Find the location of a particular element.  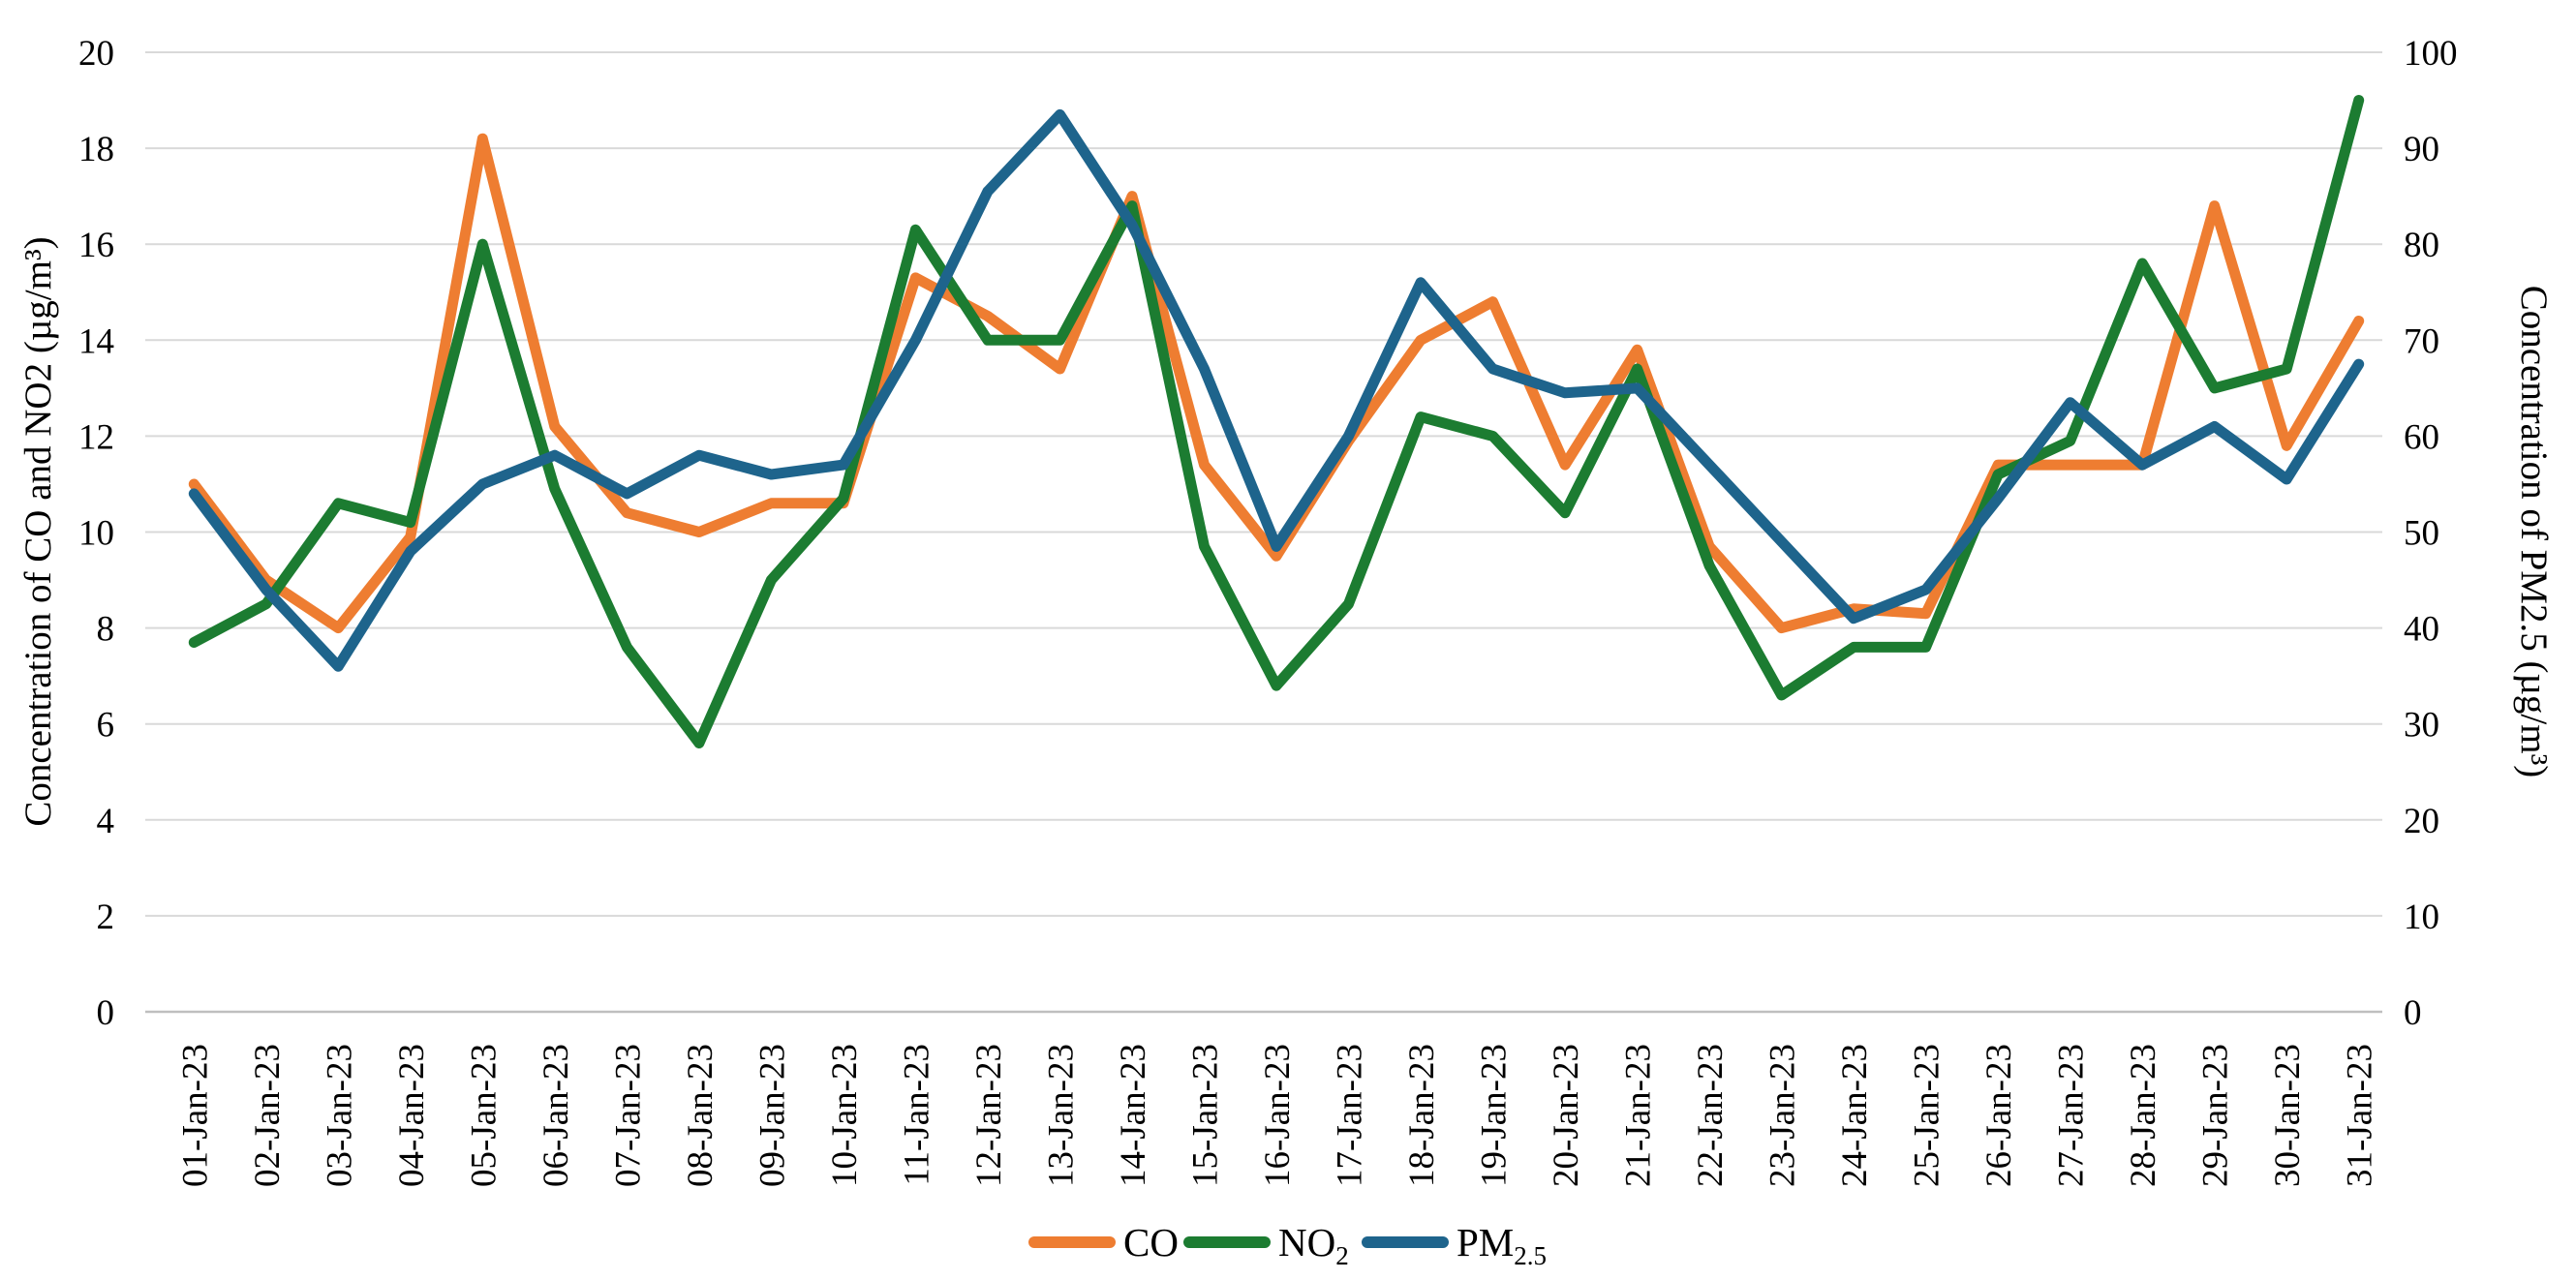

legend: CO NO2 PM2.5 is located at coordinates (1287, 1245).